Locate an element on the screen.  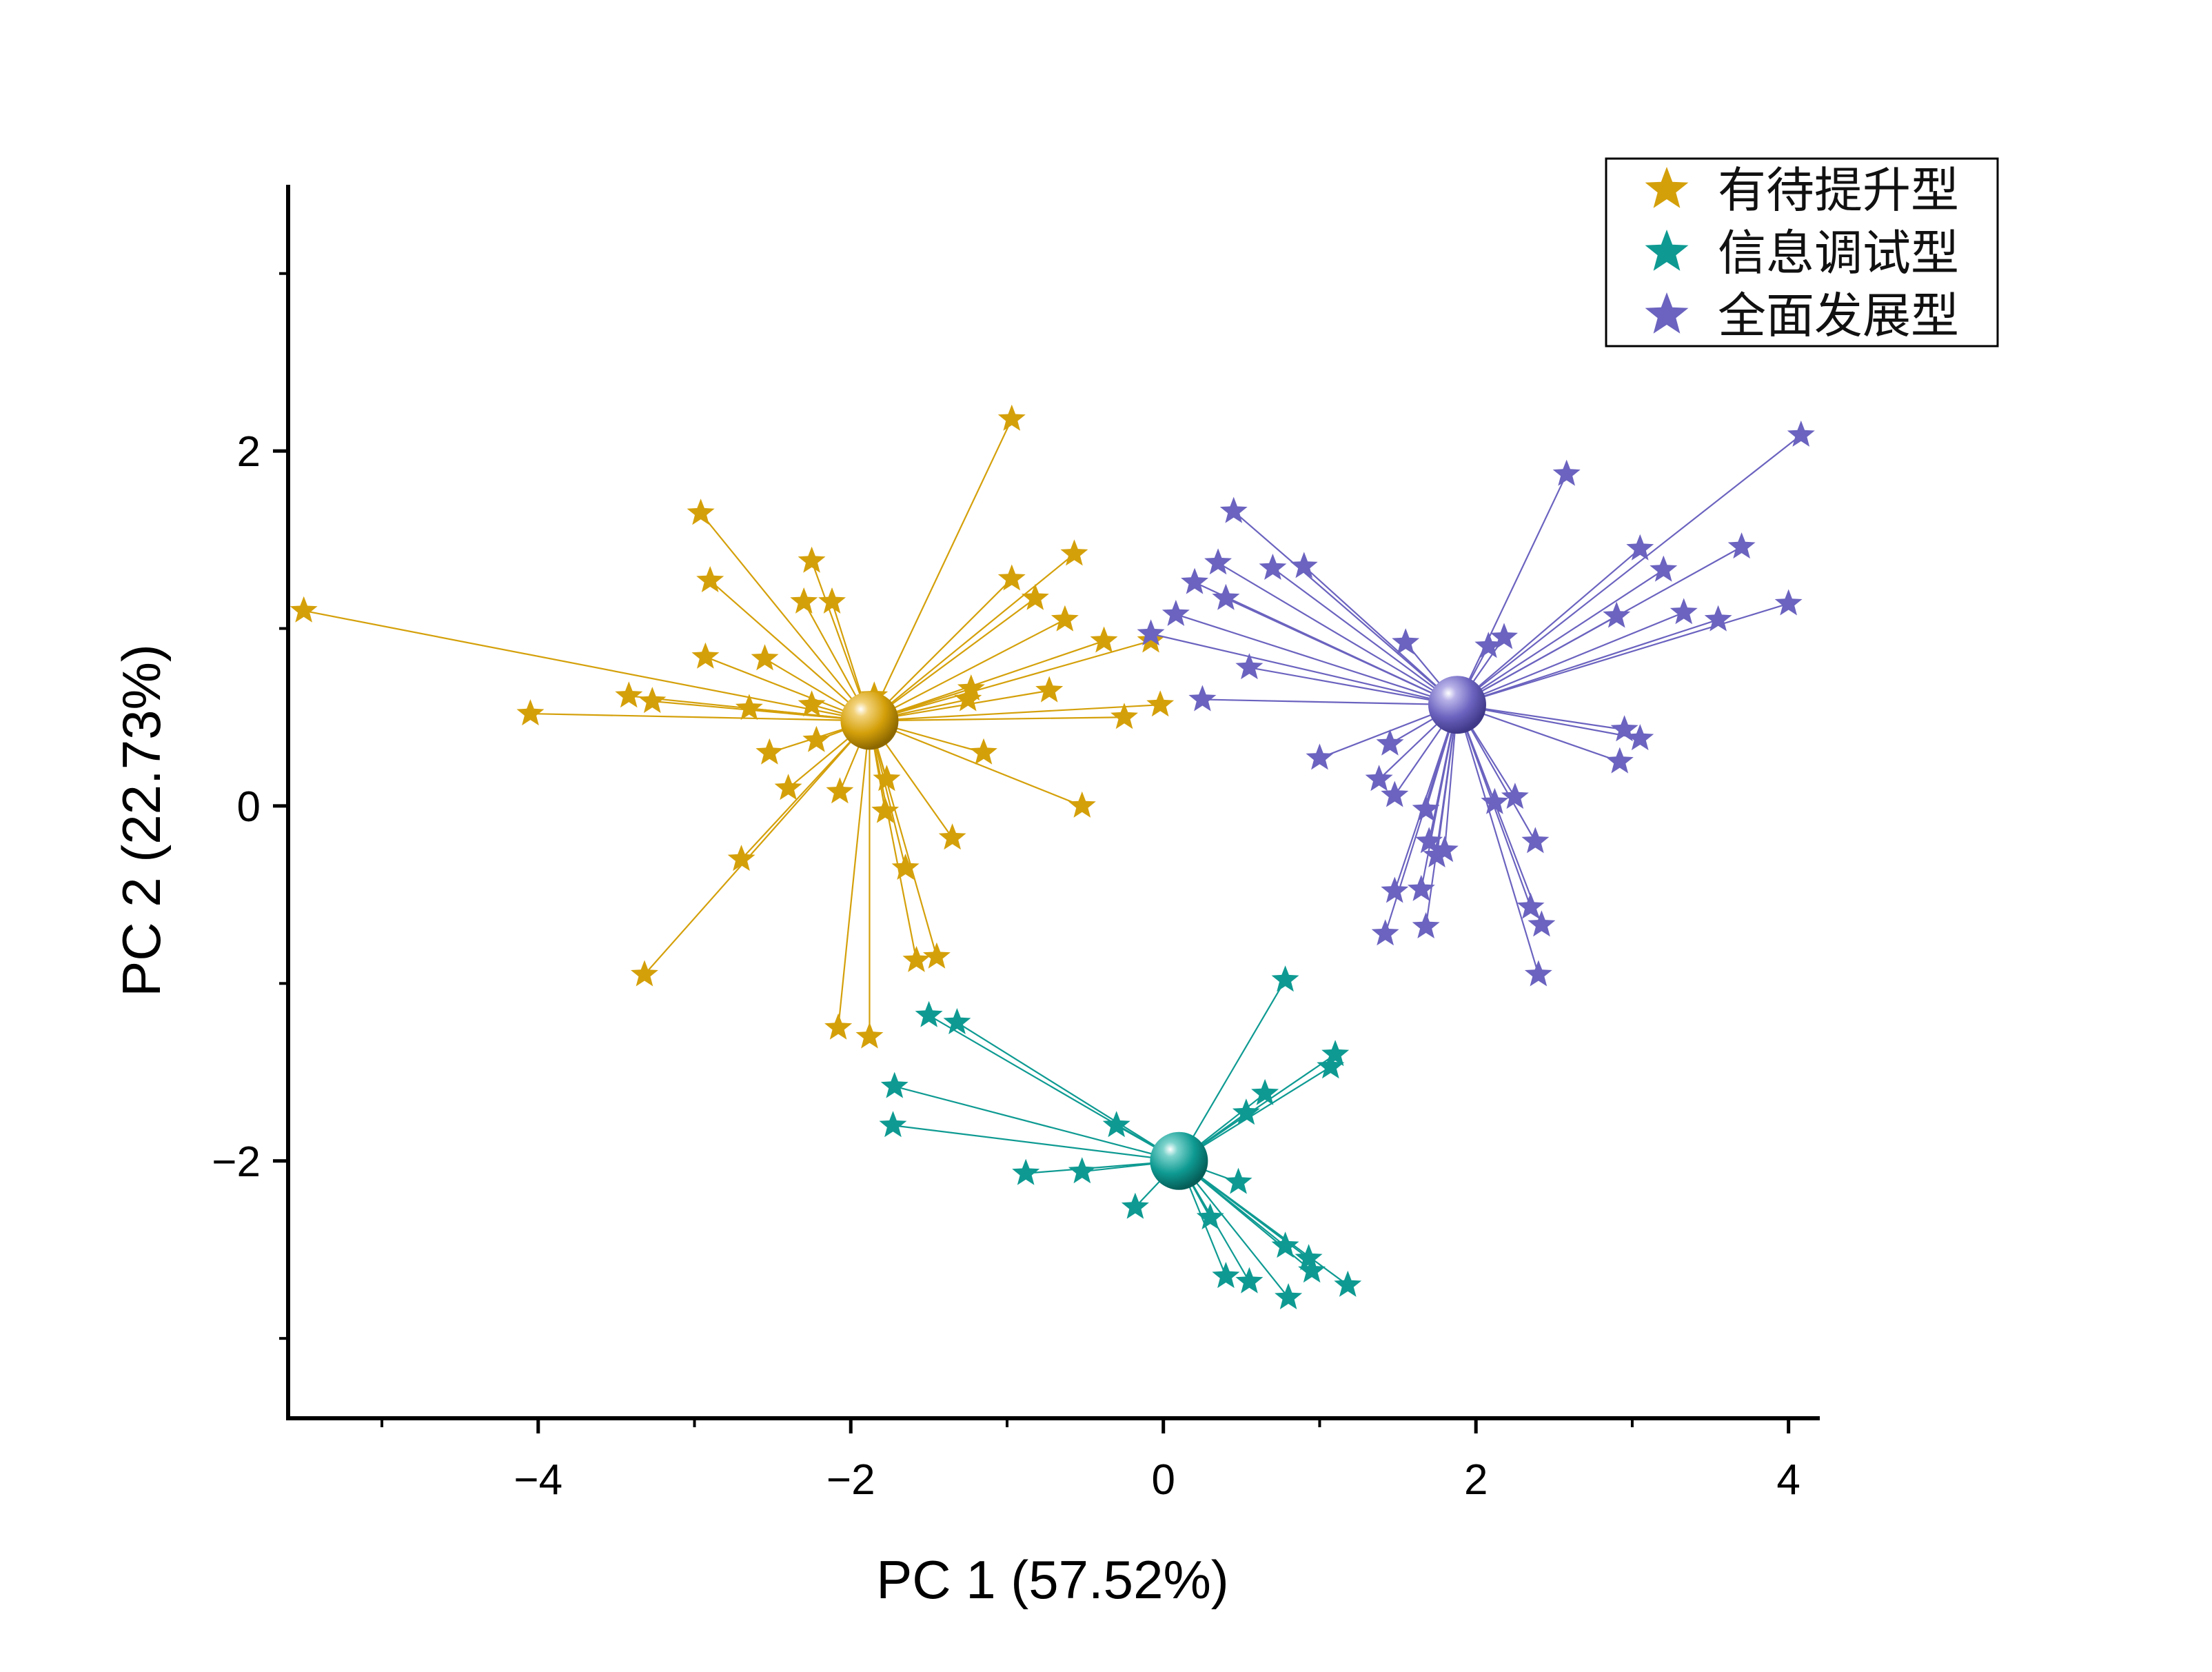
y-tick-label: −2 is located at coordinates (236, 1162).